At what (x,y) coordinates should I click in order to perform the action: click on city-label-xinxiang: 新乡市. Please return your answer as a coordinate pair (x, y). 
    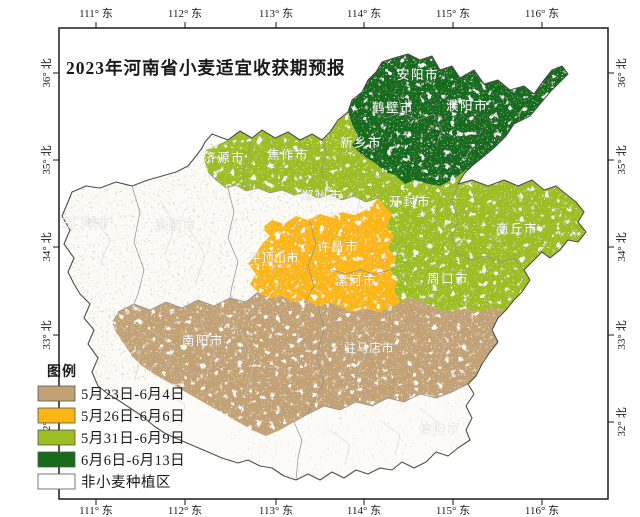
    Looking at the image, I should click on (361, 142).